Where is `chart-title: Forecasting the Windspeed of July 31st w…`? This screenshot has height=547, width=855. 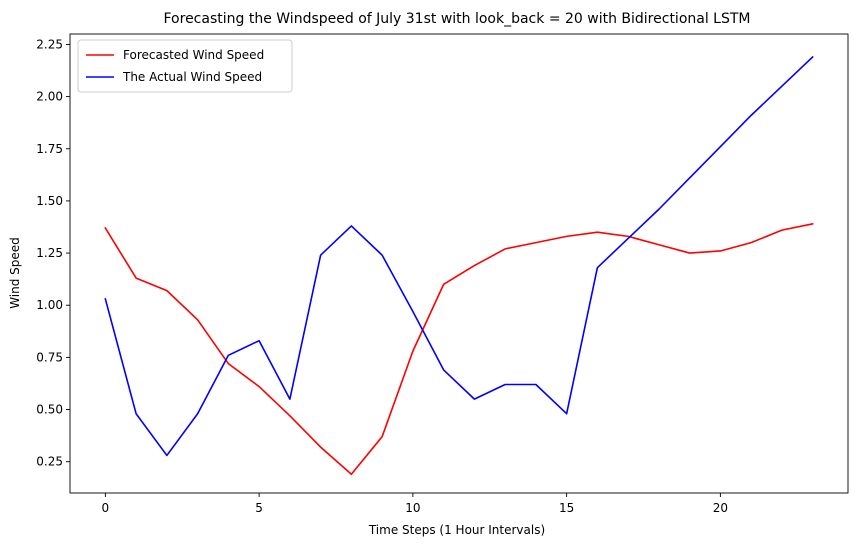
chart-title: Forecasting the Windspeed of July 31st w… is located at coordinates (457, 19).